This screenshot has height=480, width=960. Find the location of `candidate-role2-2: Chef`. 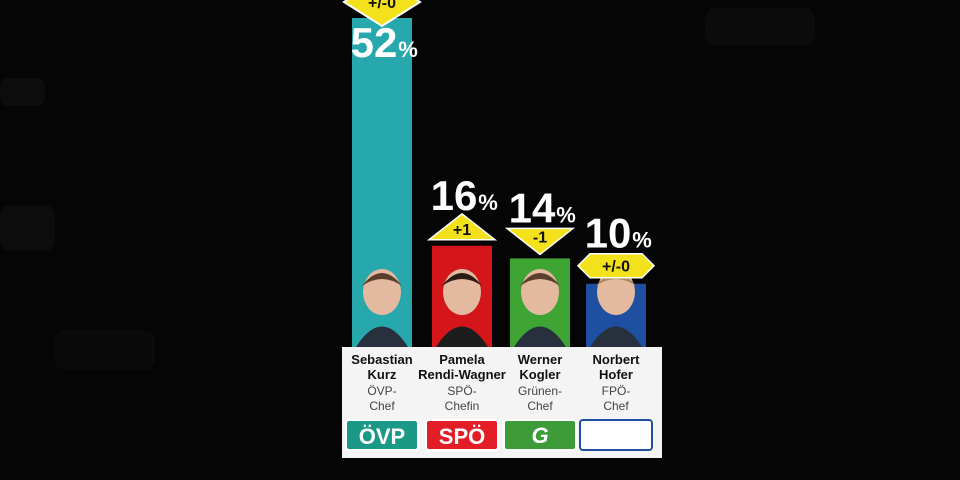

candidate-role2-2: Chef is located at coordinates (540, 406).